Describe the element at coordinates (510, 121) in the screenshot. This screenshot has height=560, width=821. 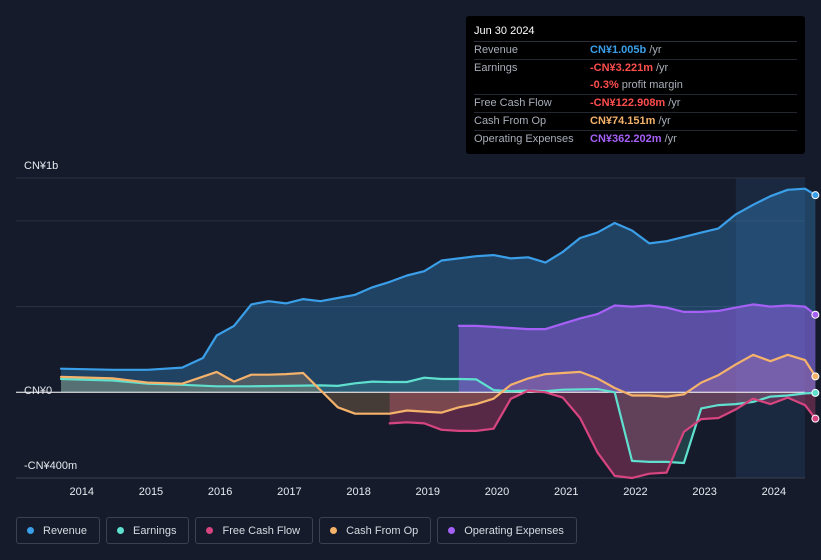
I see `tooltip-label: Cash From Op` at that location.